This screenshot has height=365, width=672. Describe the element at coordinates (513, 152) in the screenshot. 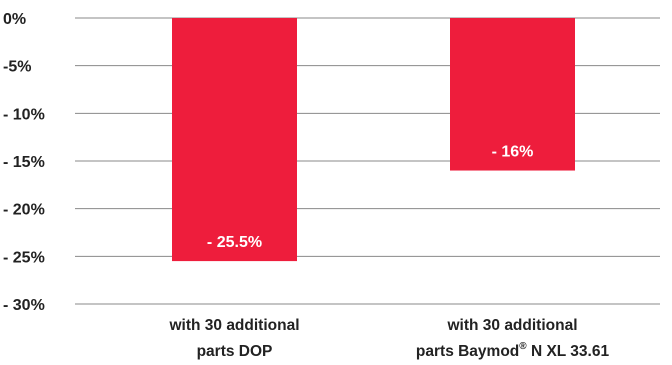

I see `bar-value-label: - 16%` at that location.